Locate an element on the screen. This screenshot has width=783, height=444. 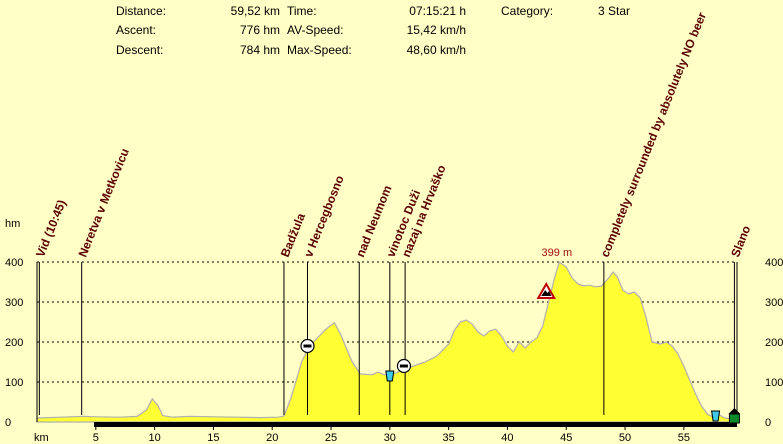
finish-icon-roof is located at coordinates (734, 411).